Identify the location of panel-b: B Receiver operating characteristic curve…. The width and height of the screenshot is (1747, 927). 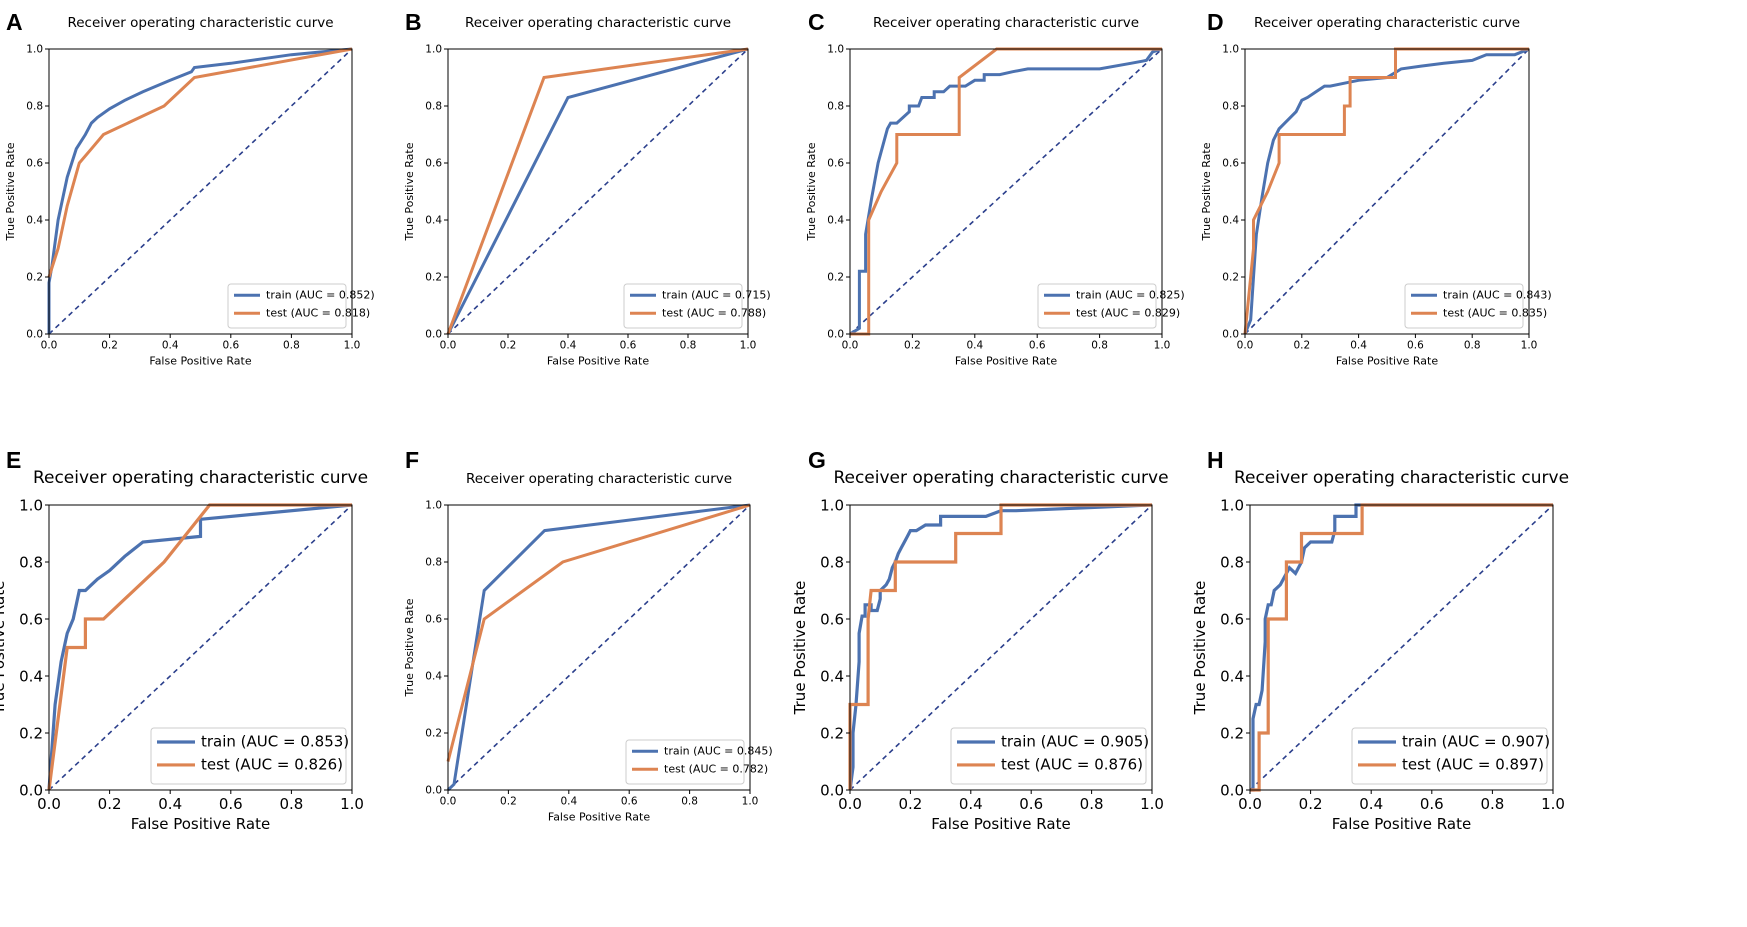
(587, 188).